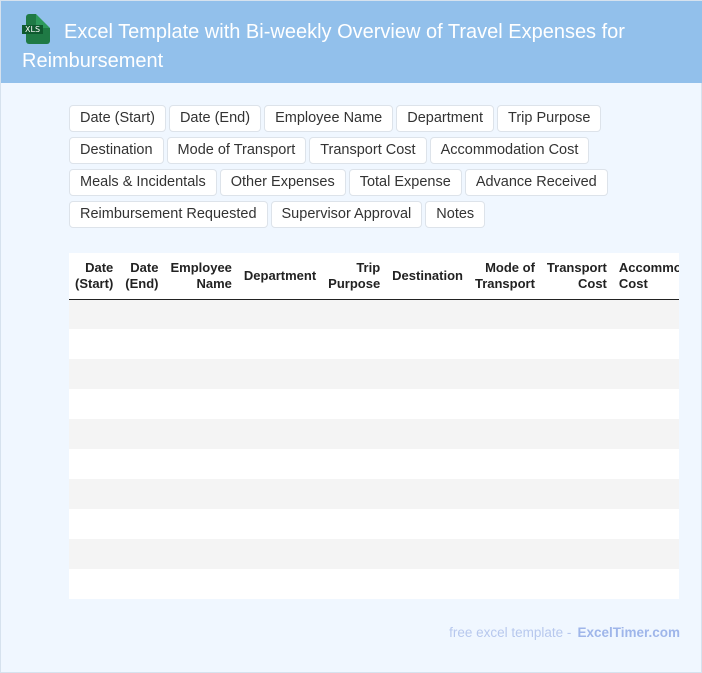 Image resolution: width=702 pixels, height=673 pixels. I want to click on column-tag: Transport Cost, so click(368, 150).